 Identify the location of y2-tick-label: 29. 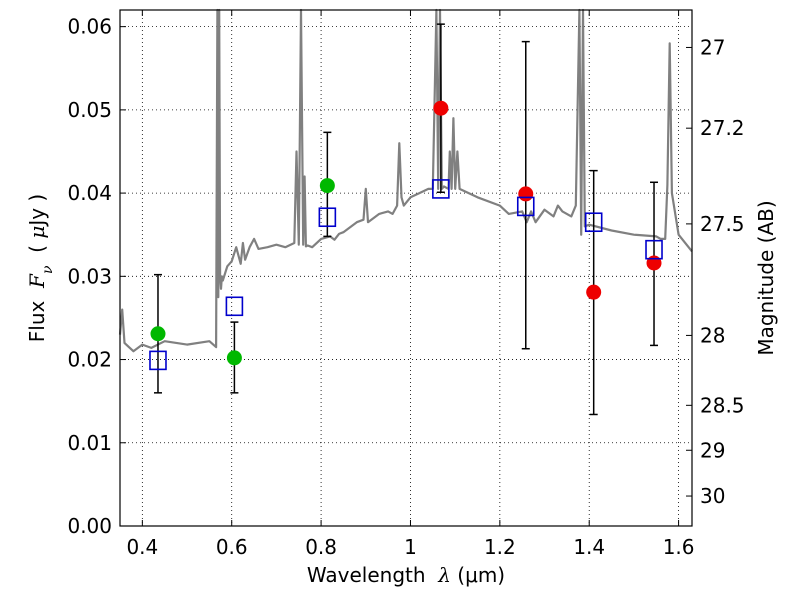
(712, 450).